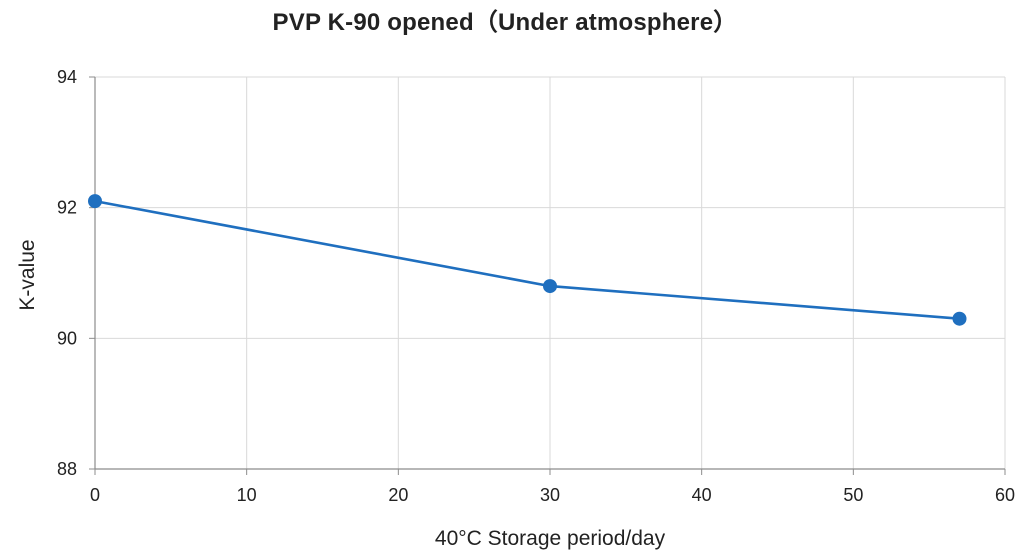  Describe the element at coordinates (550, 538) in the screenshot. I see `x-axis-title: 40°C Storage period/day` at that location.